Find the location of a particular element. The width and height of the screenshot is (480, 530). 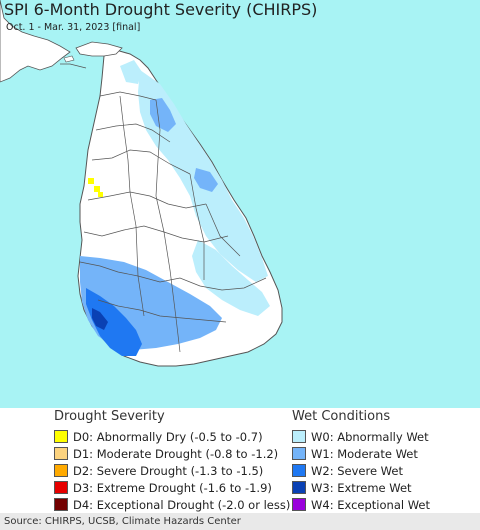

swatch-d0 is located at coordinates (61, 436).